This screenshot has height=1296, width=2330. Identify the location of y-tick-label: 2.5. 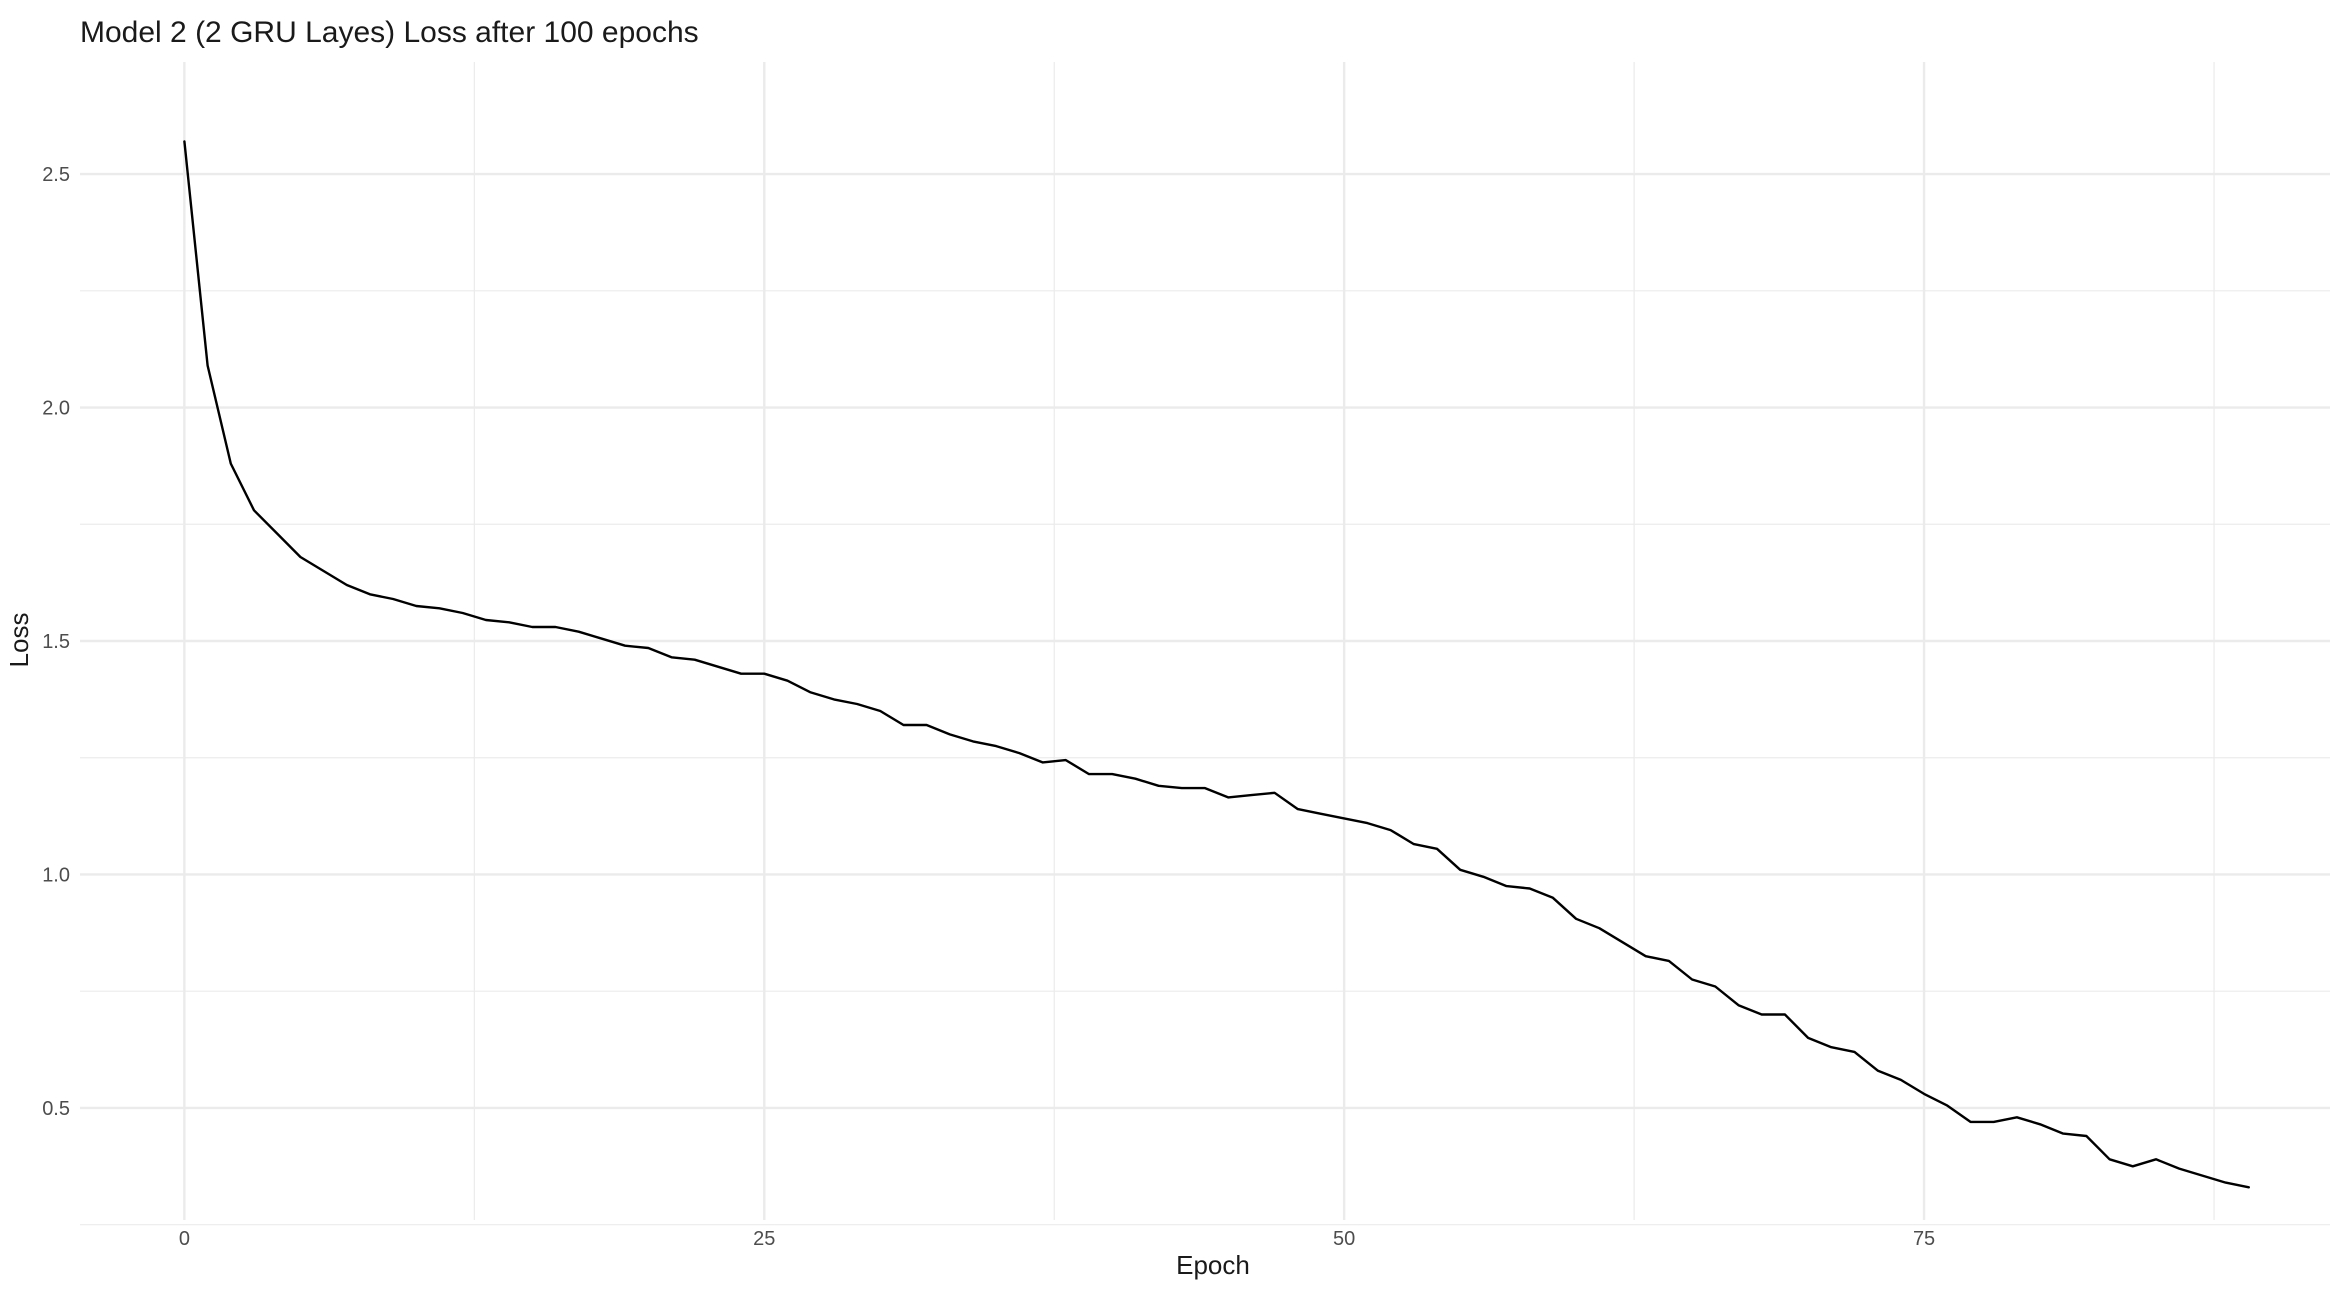
(56, 175).